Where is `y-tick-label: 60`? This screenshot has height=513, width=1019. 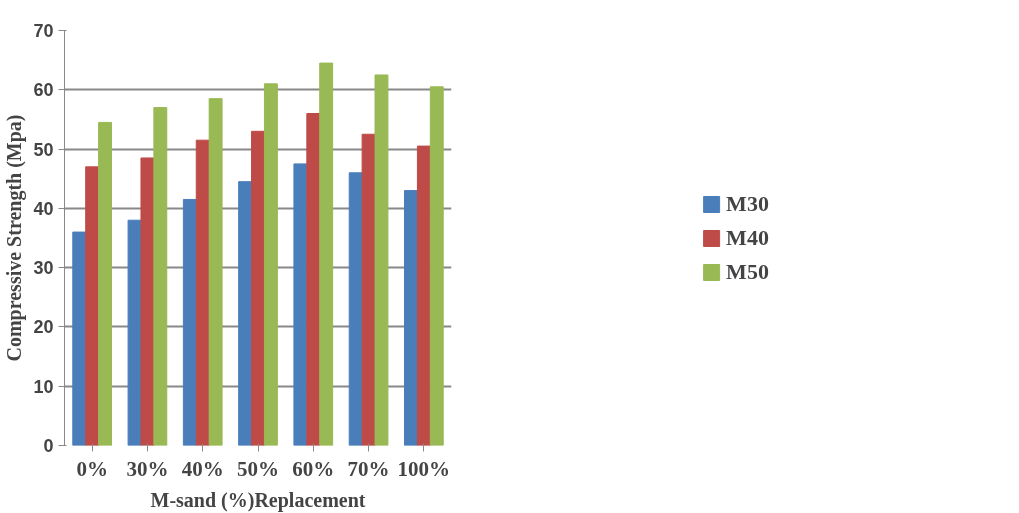
y-tick-label: 60 is located at coordinates (43, 90).